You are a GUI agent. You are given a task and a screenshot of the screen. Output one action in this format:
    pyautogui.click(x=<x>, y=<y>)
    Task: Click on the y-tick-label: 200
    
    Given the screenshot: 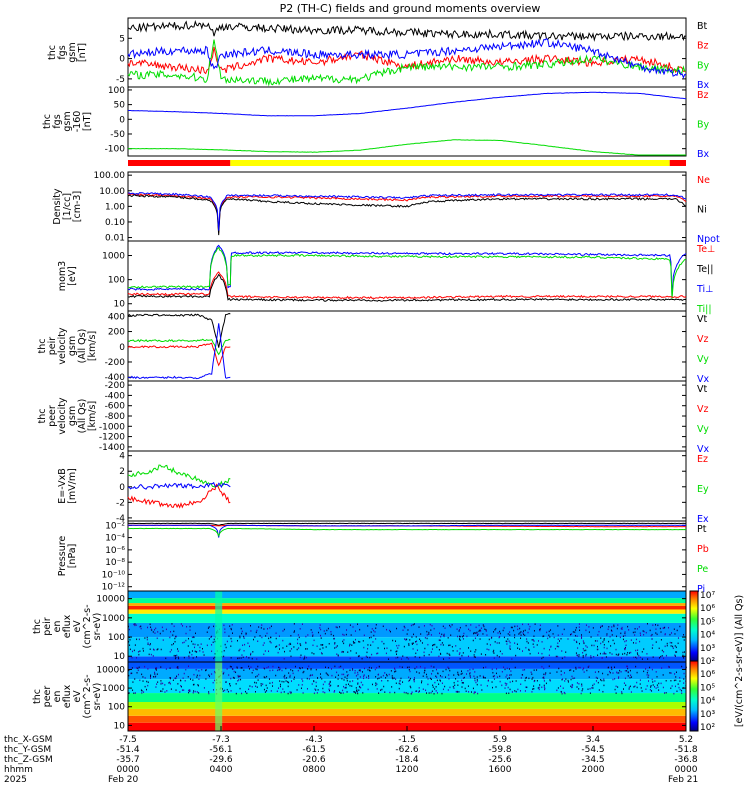 What is the action you would take?
    pyautogui.click(x=116, y=333)
    